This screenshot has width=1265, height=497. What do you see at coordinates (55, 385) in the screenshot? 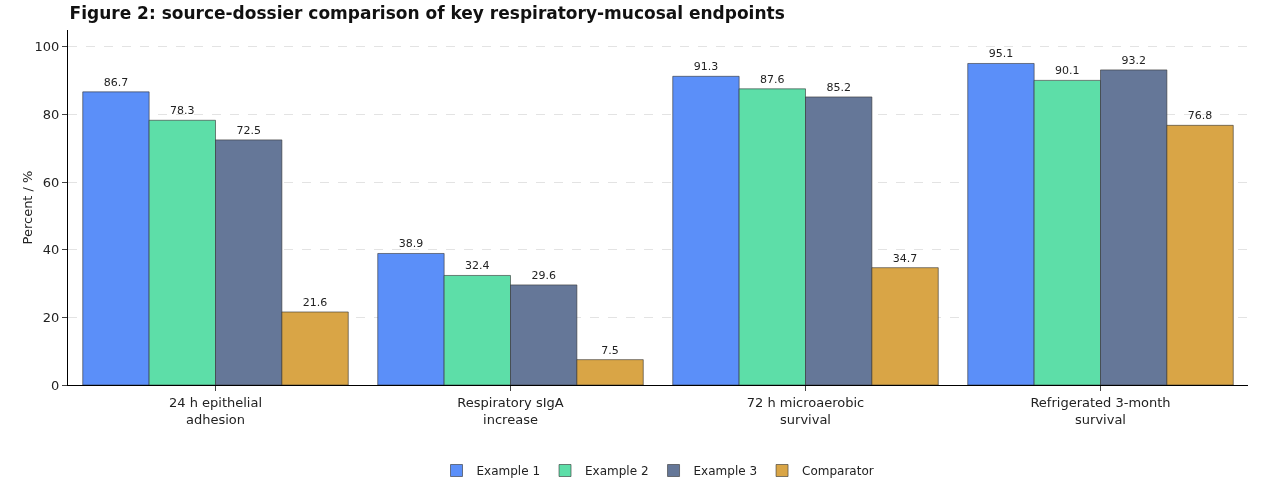
I see `y-tick-label: 0` at bounding box center [55, 385].